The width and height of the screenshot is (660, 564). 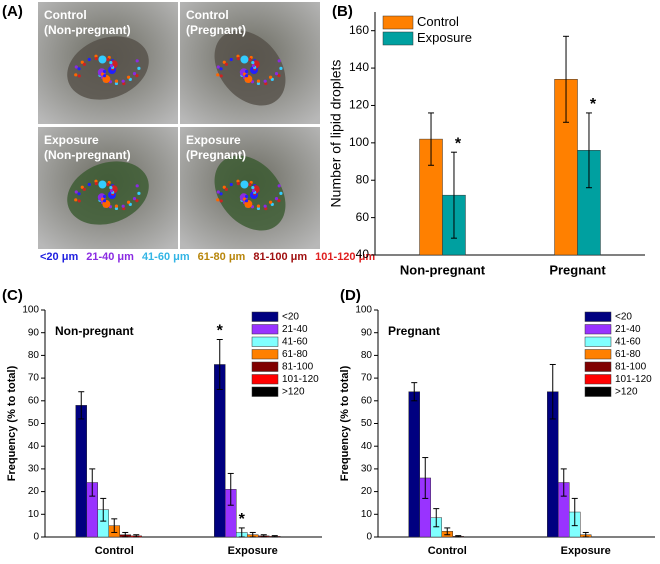 What do you see at coordinates (12, 11) in the screenshot?
I see `panel-label: (A)` at bounding box center [12, 11].